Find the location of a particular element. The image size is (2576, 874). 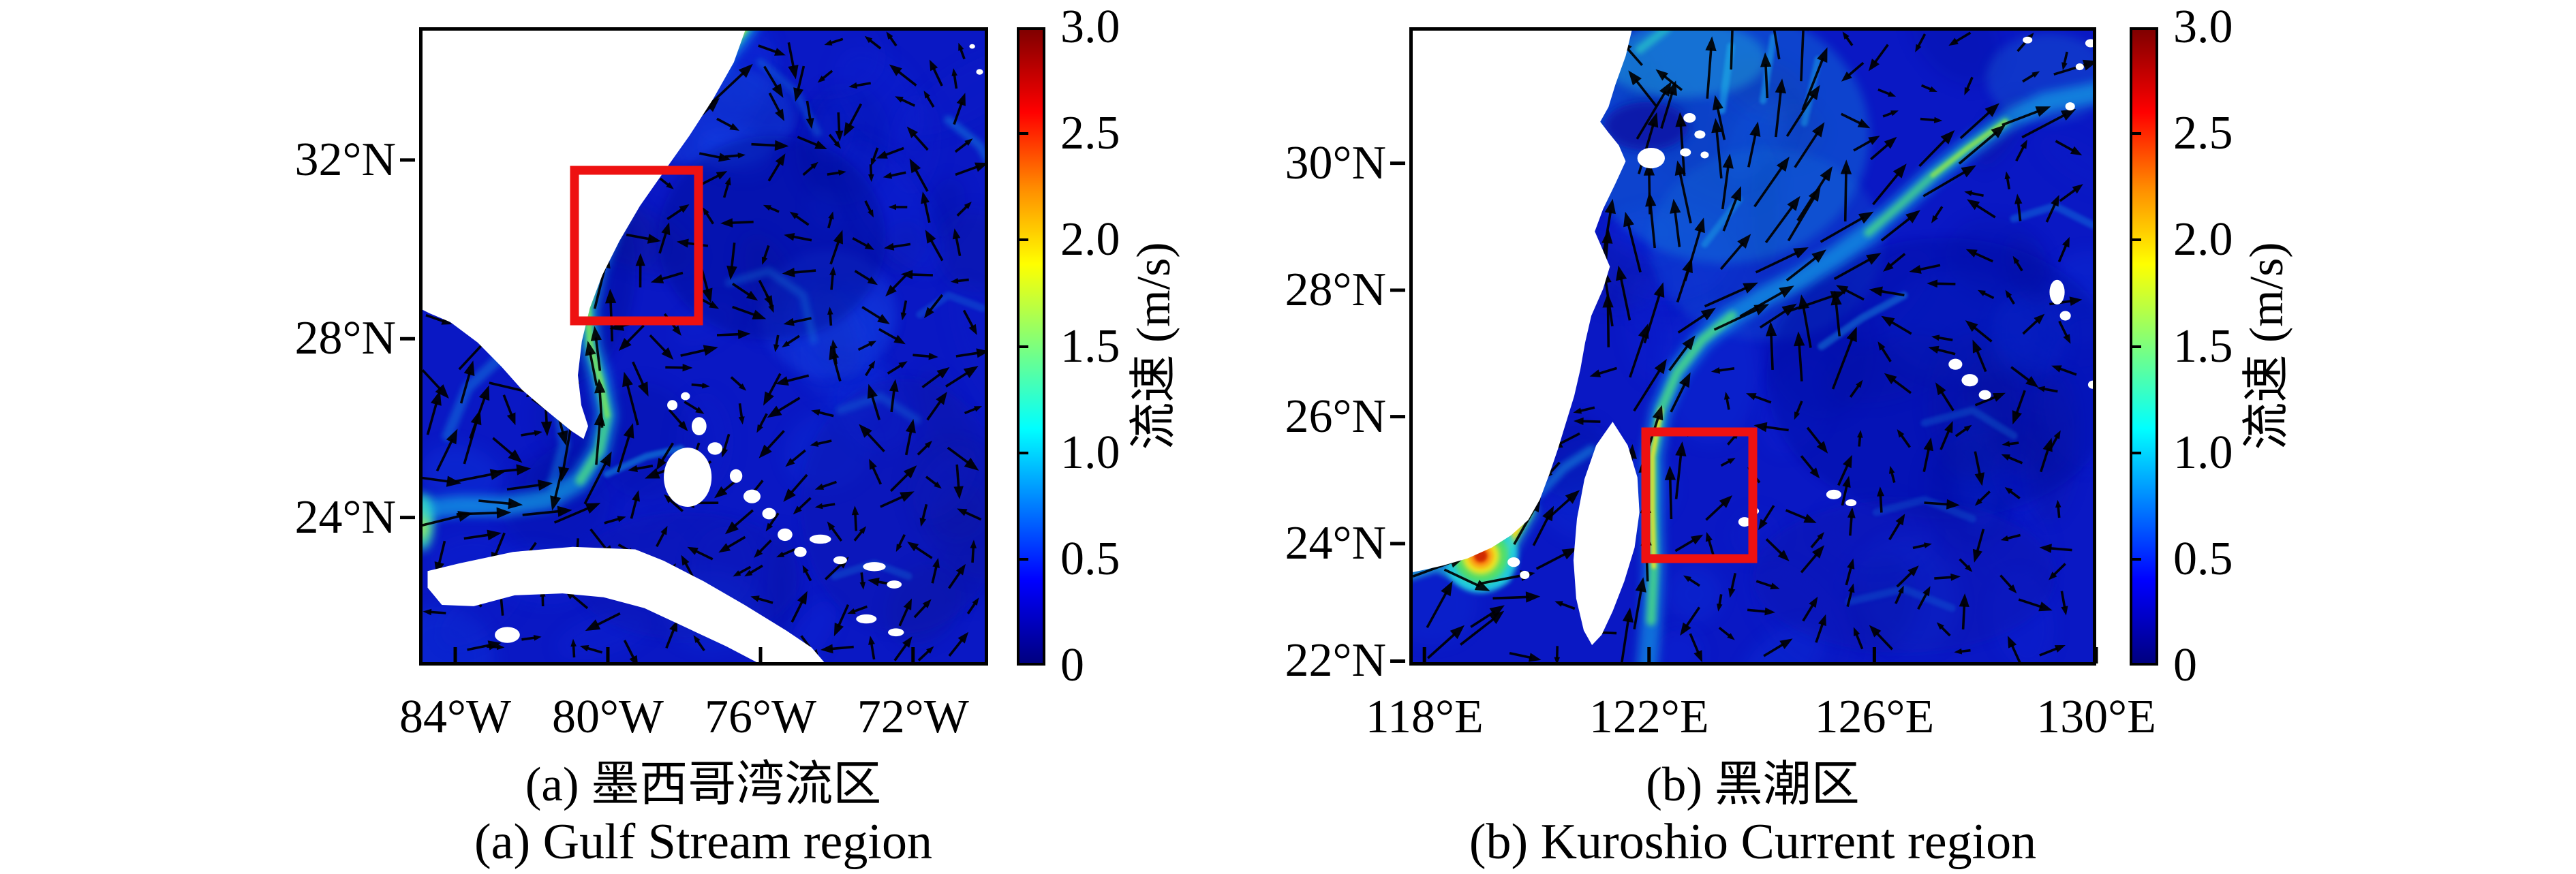

x-tick-label: 126°E is located at coordinates (1874, 717).